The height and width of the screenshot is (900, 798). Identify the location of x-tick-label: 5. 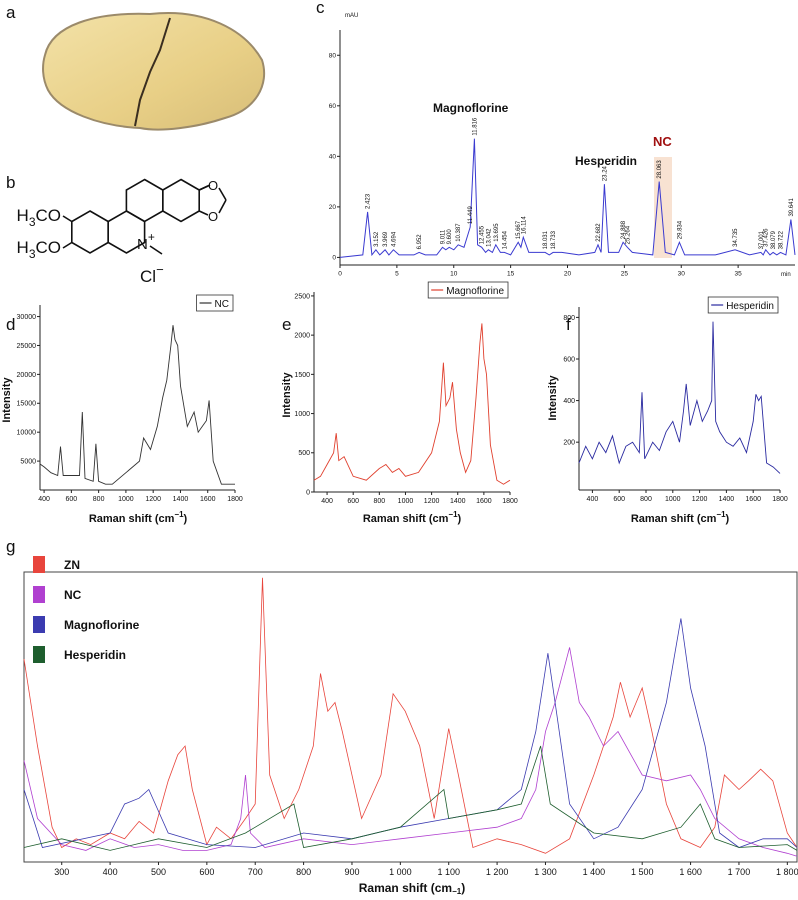
(397, 274).